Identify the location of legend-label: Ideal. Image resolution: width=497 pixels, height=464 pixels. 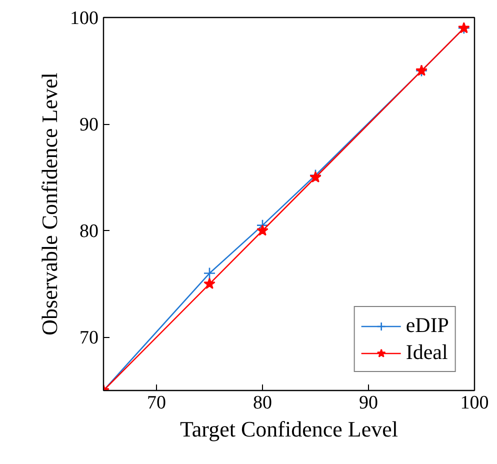
(427, 352).